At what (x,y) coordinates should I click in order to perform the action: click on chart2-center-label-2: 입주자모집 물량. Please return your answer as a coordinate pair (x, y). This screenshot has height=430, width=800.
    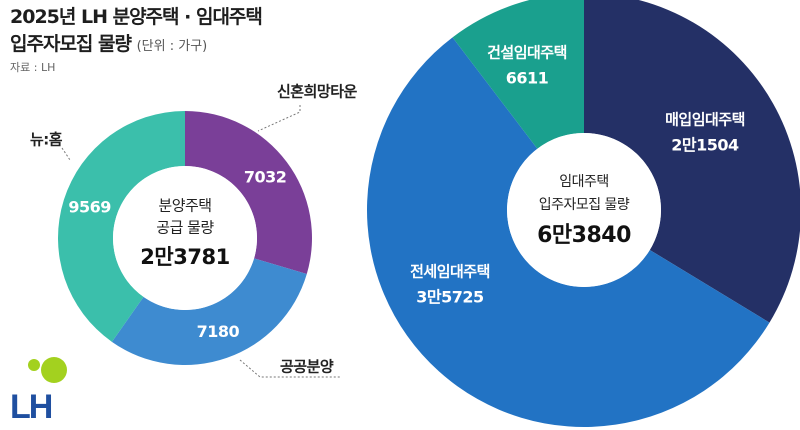
    Looking at the image, I should click on (584, 205).